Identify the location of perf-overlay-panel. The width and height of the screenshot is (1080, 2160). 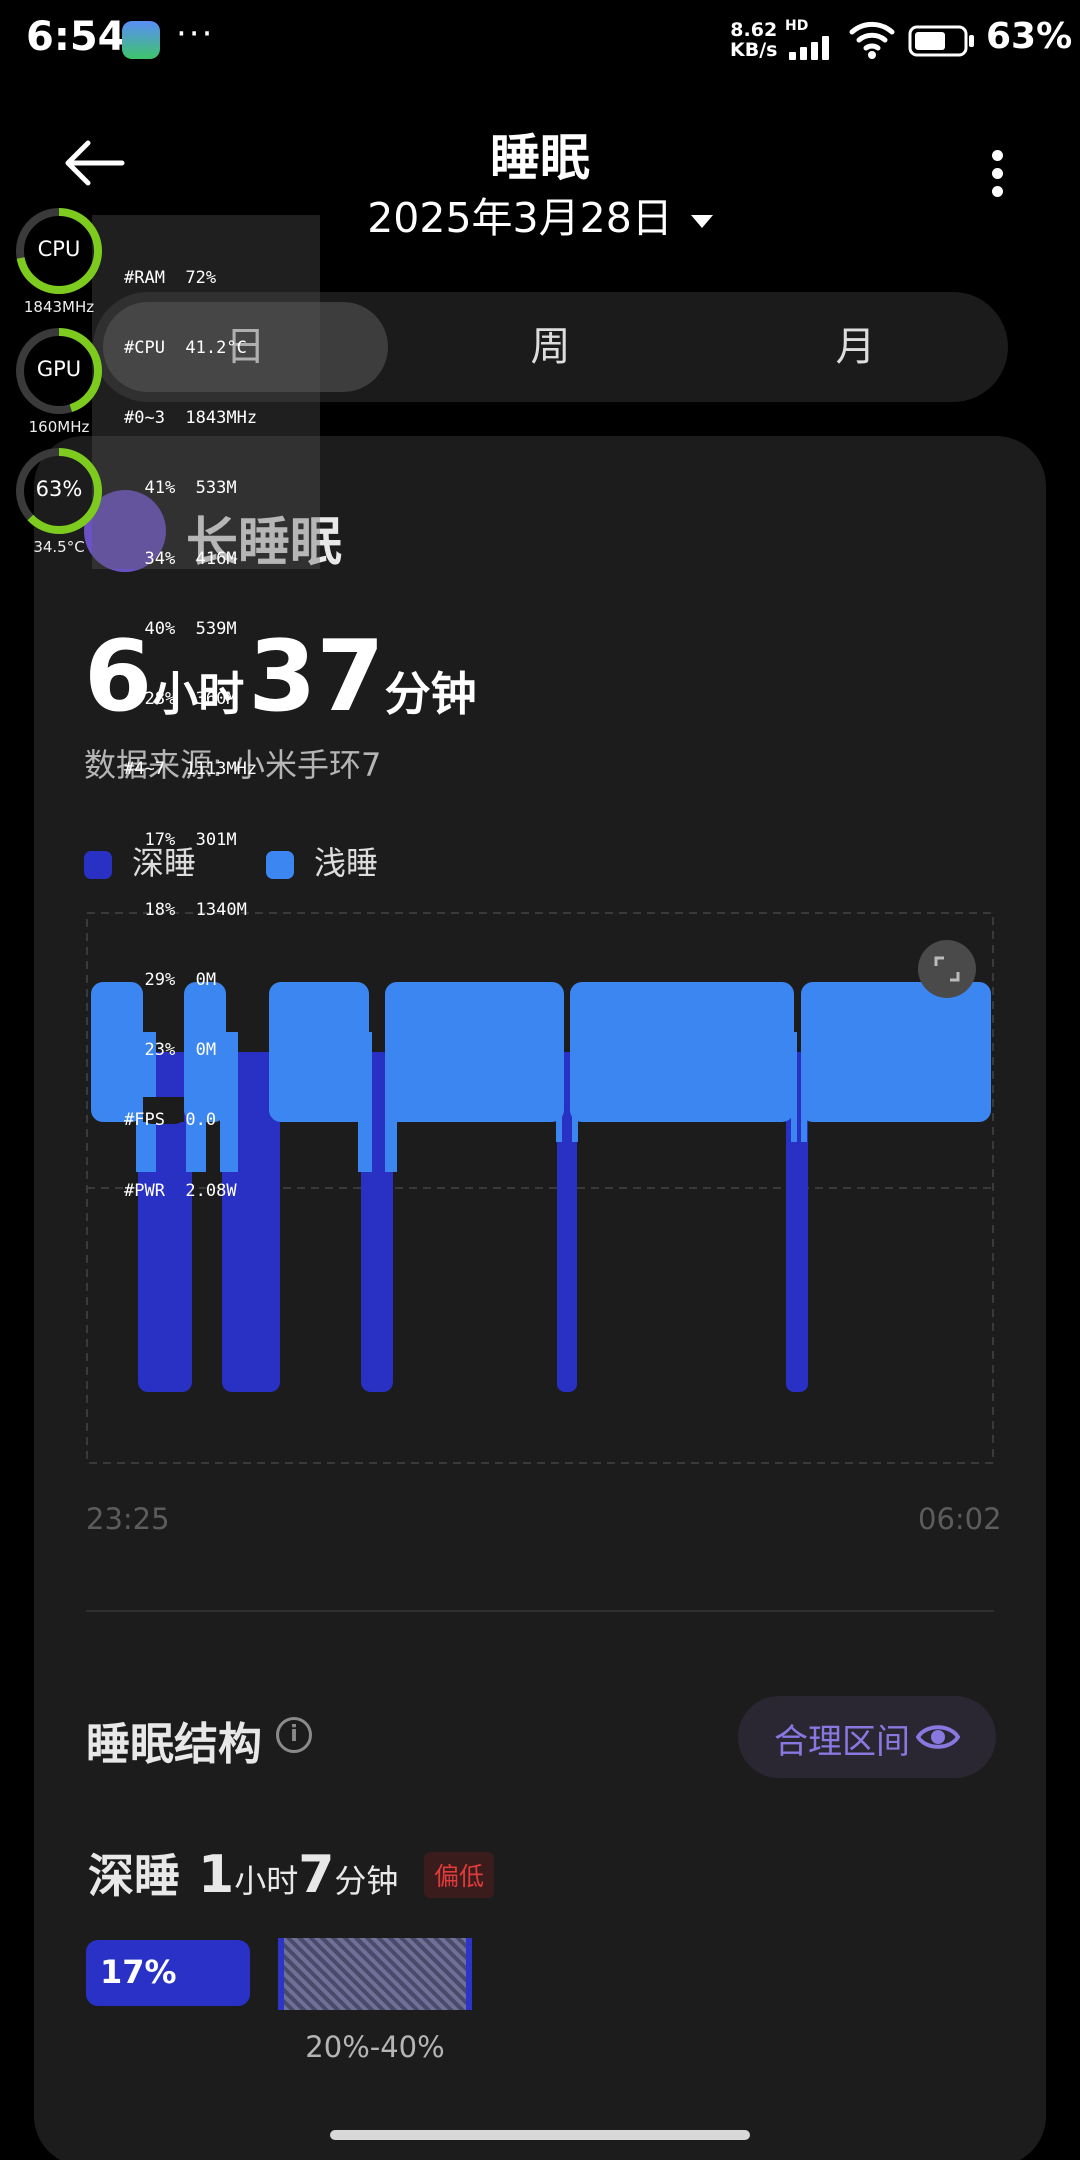
(206, 392).